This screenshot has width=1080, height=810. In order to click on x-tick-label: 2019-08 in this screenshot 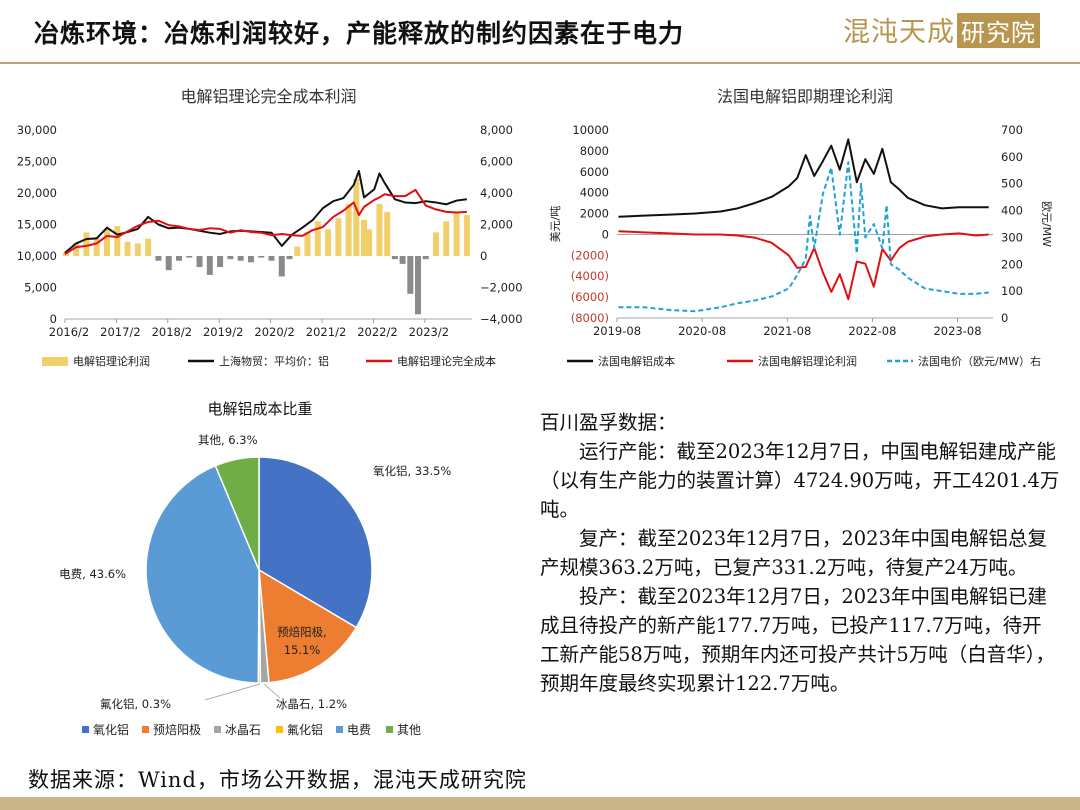, I will do `click(617, 331)`.